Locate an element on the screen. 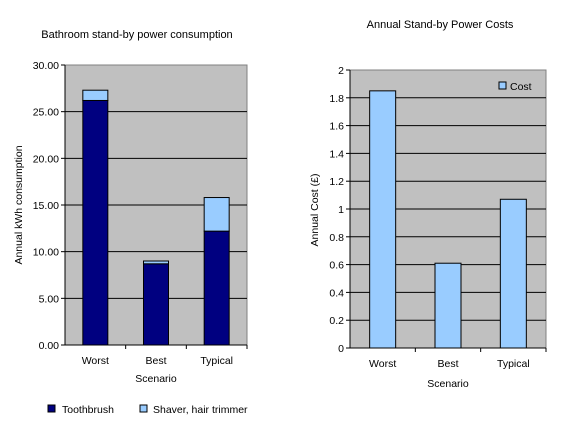 The height and width of the screenshot is (444, 577). y-tick-label: 1 is located at coordinates (341, 210).